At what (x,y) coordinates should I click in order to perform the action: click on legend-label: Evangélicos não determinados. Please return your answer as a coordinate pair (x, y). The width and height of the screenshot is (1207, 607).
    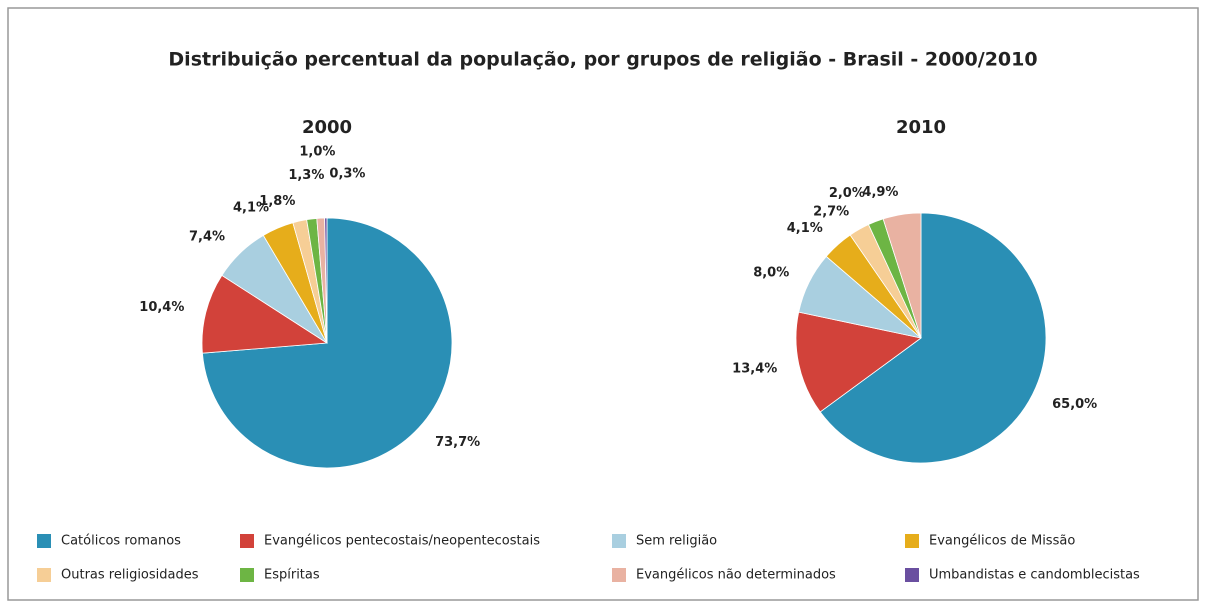
    Looking at the image, I should click on (736, 575).